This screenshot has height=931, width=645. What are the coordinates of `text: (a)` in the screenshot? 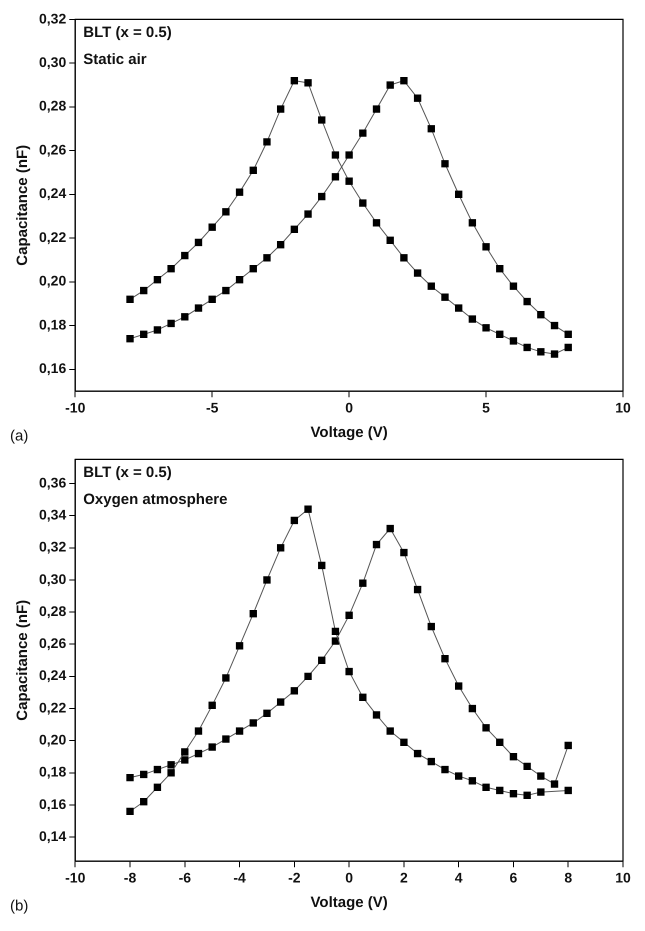 It's located at (19, 436).